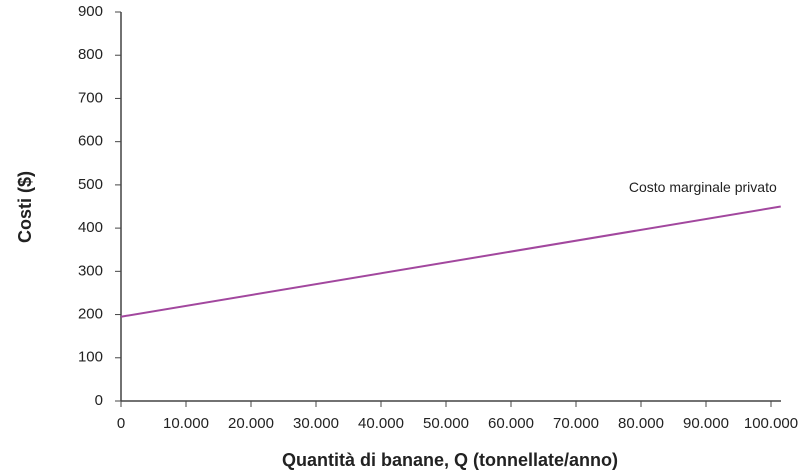  I want to click on x-tick-label: 30.000, so click(316, 423).